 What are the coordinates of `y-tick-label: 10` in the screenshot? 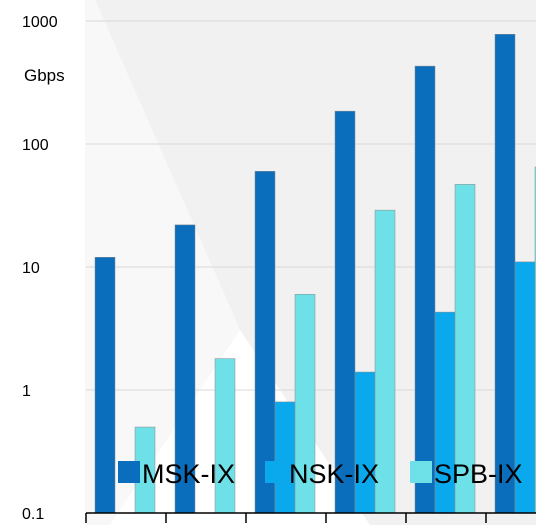 It's located at (31, 268).